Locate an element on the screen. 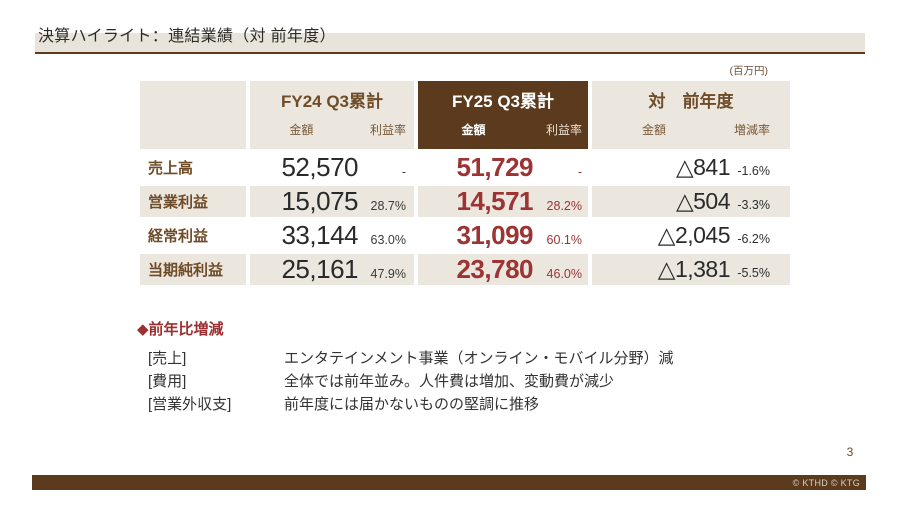  yoy-subheader-row: 金額 増減率 is located at coordinates (691, 132).